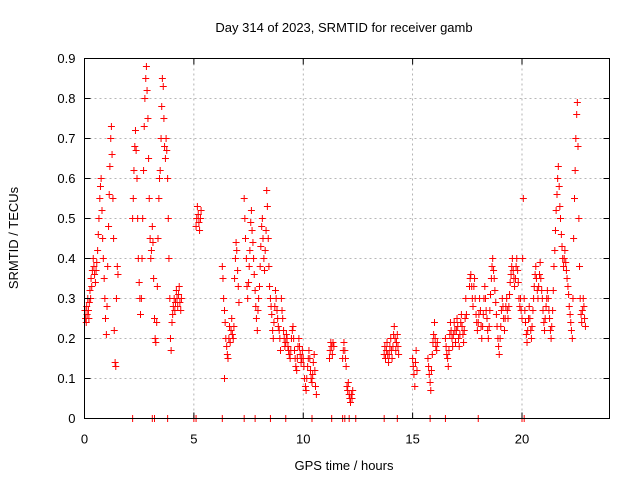 This screenshot has height=480, width=640. Describe the element at coordinates (193, 439) in the screenshot. I see `x-tick-label: 5` at that location.